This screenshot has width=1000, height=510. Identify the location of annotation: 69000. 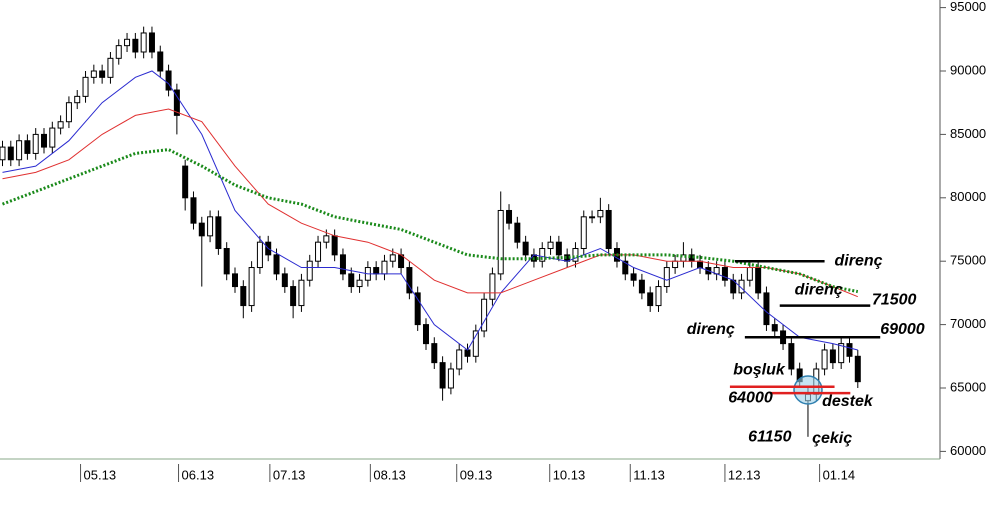
(902, 329).